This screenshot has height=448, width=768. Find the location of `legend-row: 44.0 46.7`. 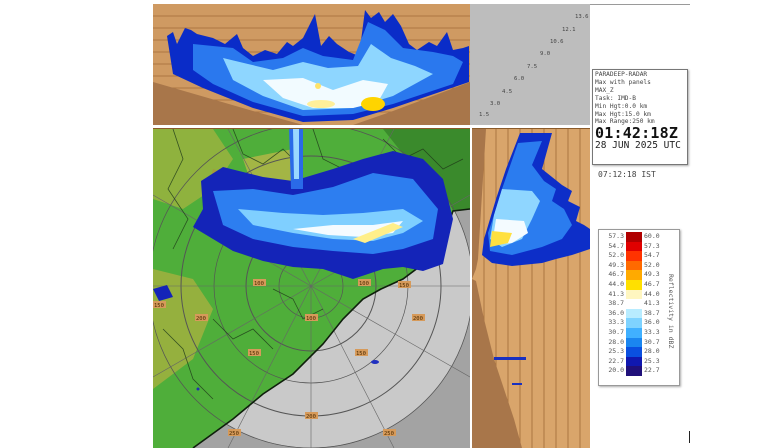

legend-row: 44.0 46.7 is located at coordinates (634, 285).